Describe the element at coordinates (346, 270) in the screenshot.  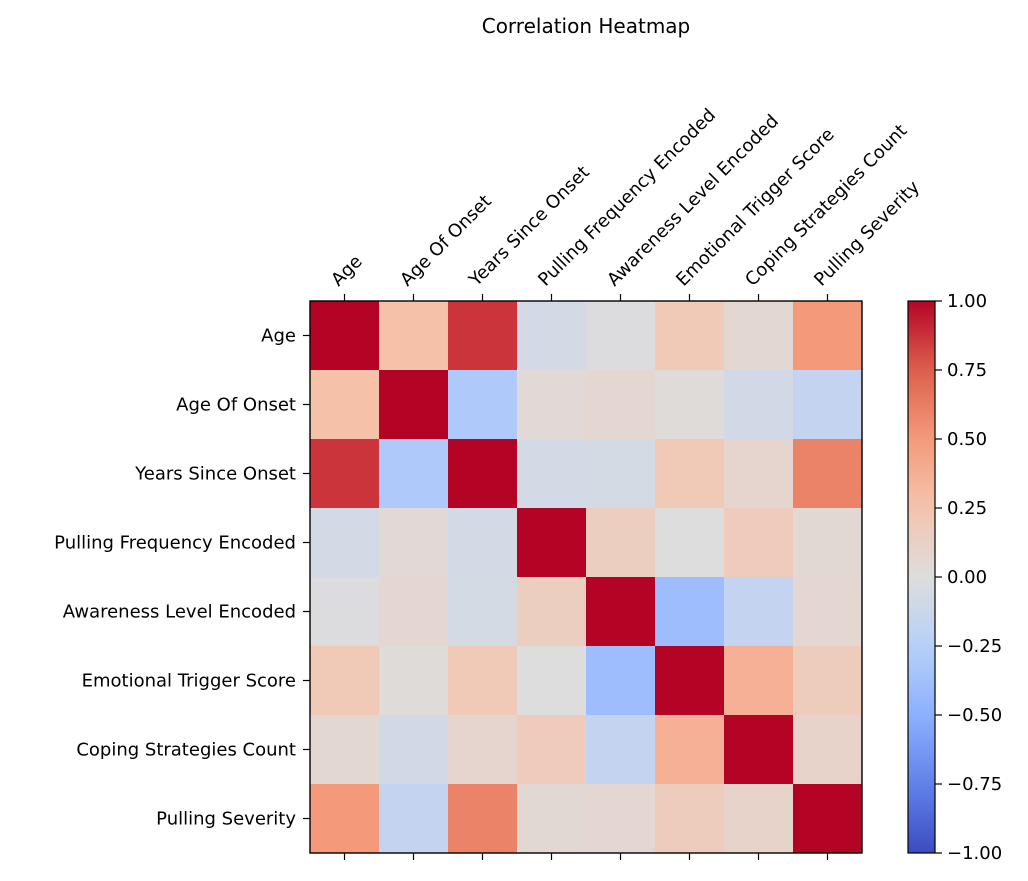
I see `x-tick-label: Age` at that location.